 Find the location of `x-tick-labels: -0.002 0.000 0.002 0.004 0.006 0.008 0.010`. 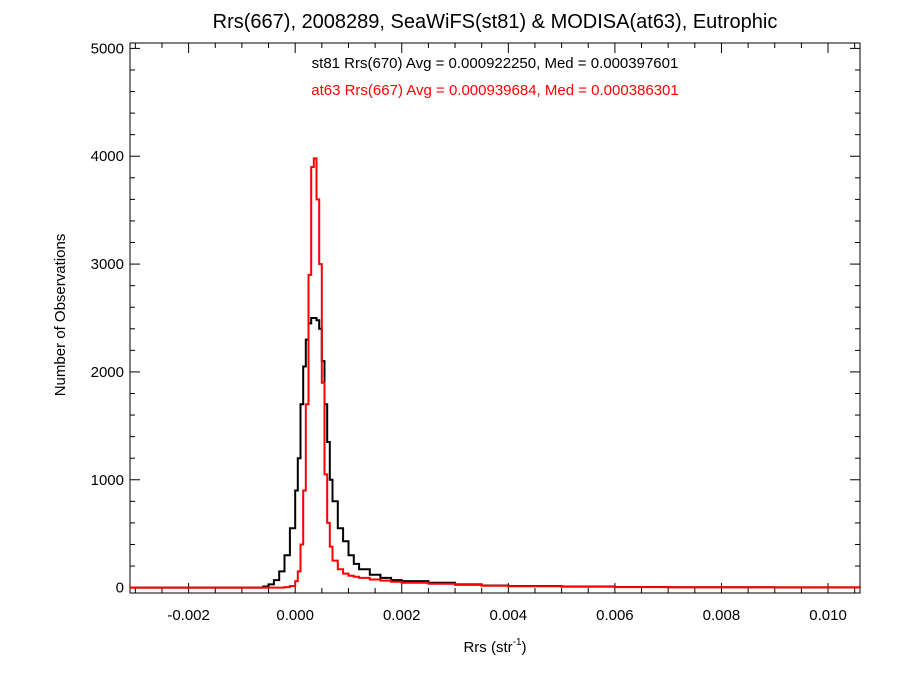

x-tick-labels: -0.002 0.000 0.002 0.004 0.006 0.008 0.010 is located at coordinates (506, 615).